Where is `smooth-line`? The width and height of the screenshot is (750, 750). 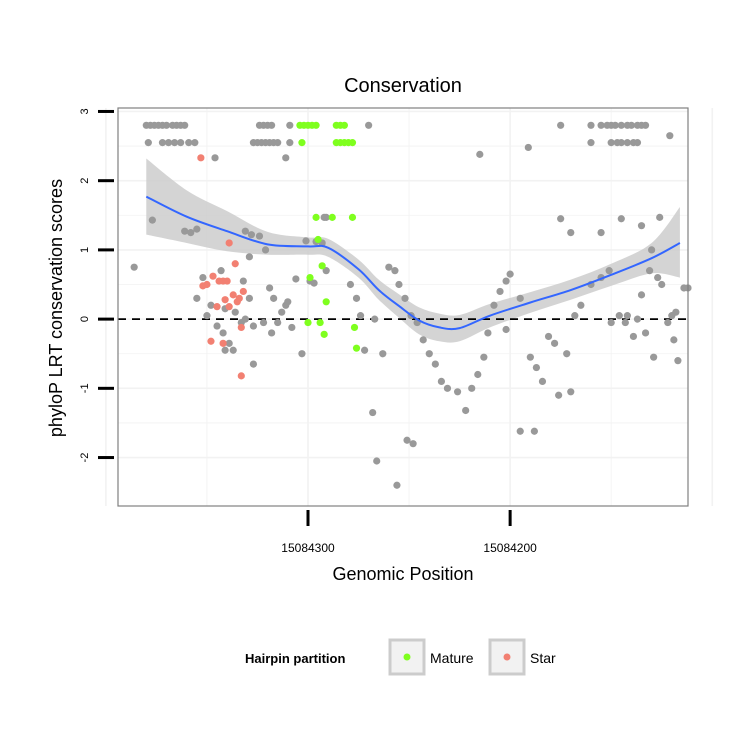
smooth-line is located at coordinates (413, 263).